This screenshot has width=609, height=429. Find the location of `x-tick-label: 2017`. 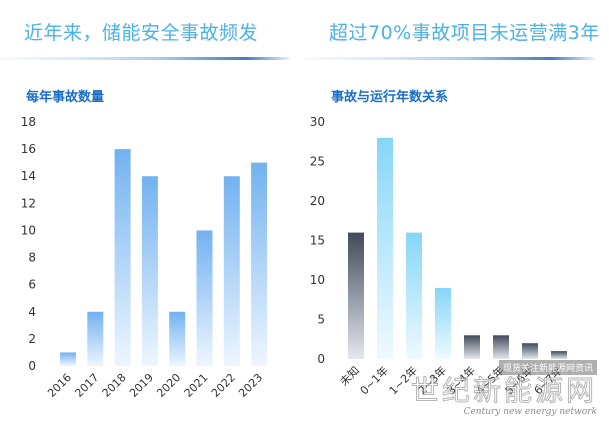

x-tick-label: 2017 is located at coordinates (86, 385).